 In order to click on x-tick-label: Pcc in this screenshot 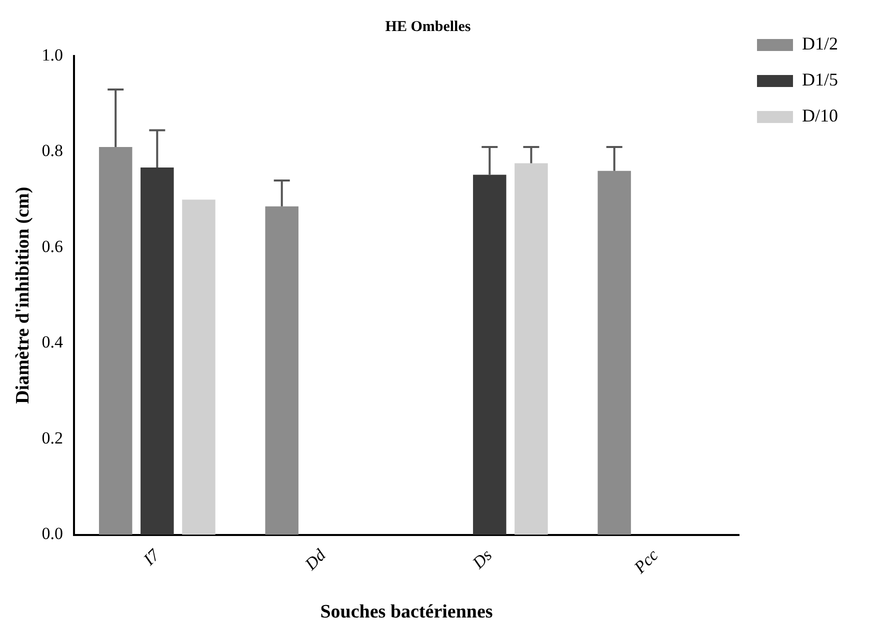, I will do `click(646, 561)`.